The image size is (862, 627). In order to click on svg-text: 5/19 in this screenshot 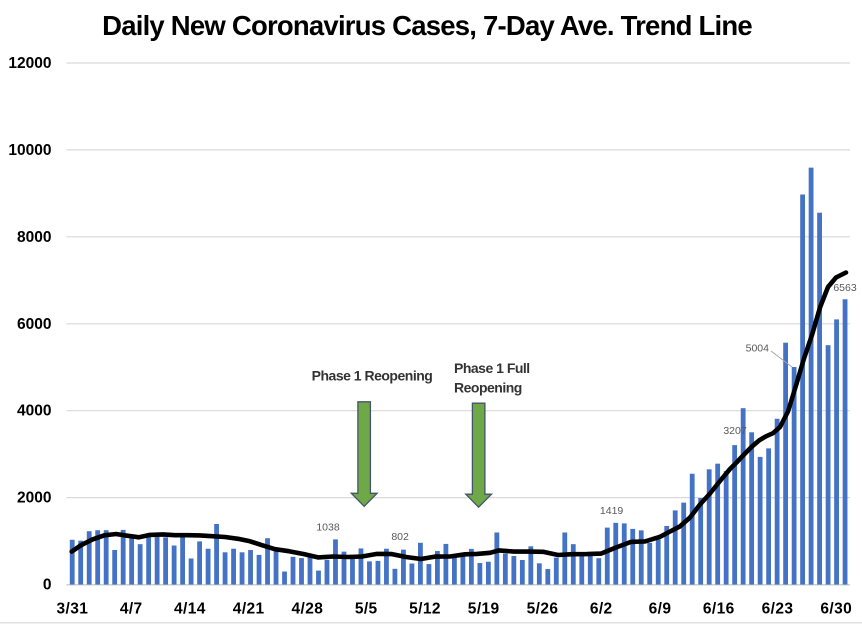, I will do `click(484, 609)`.